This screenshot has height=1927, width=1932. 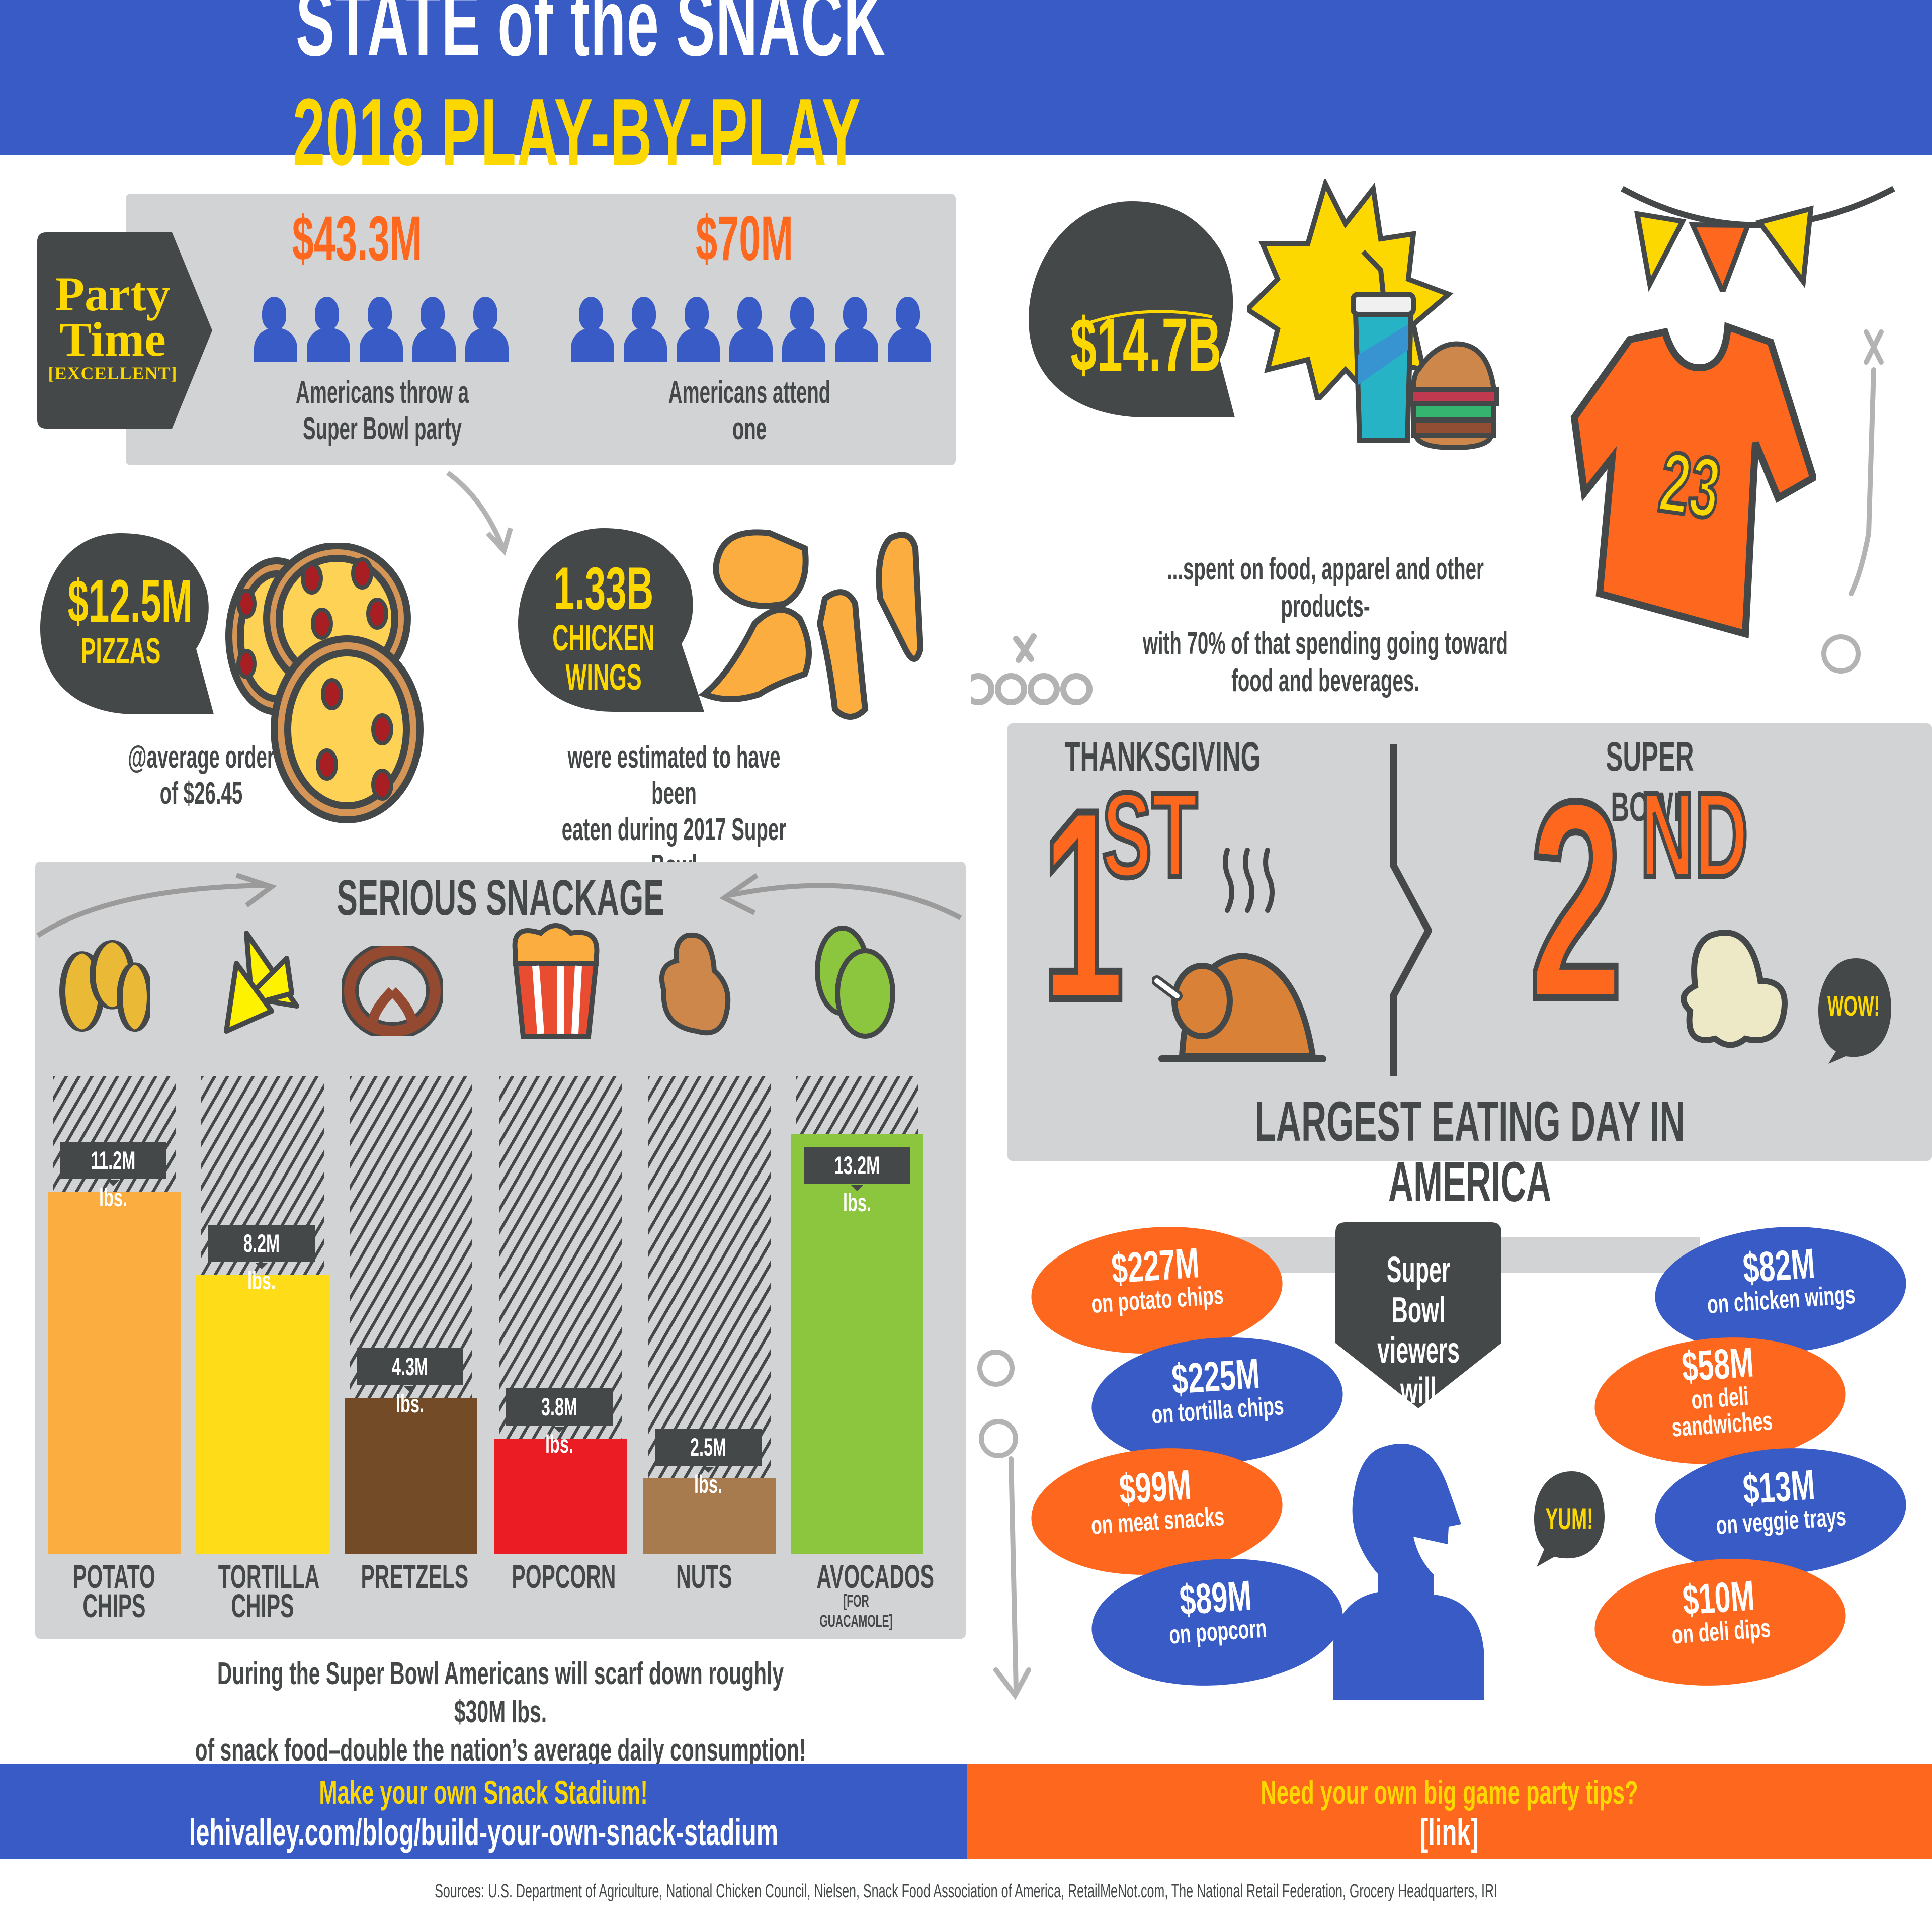 What do you see at coordinates (261, 1260) in the screenshot?
I see `bar-value-tag: 8.2M lbs.` at bounding box center [261, 1260].